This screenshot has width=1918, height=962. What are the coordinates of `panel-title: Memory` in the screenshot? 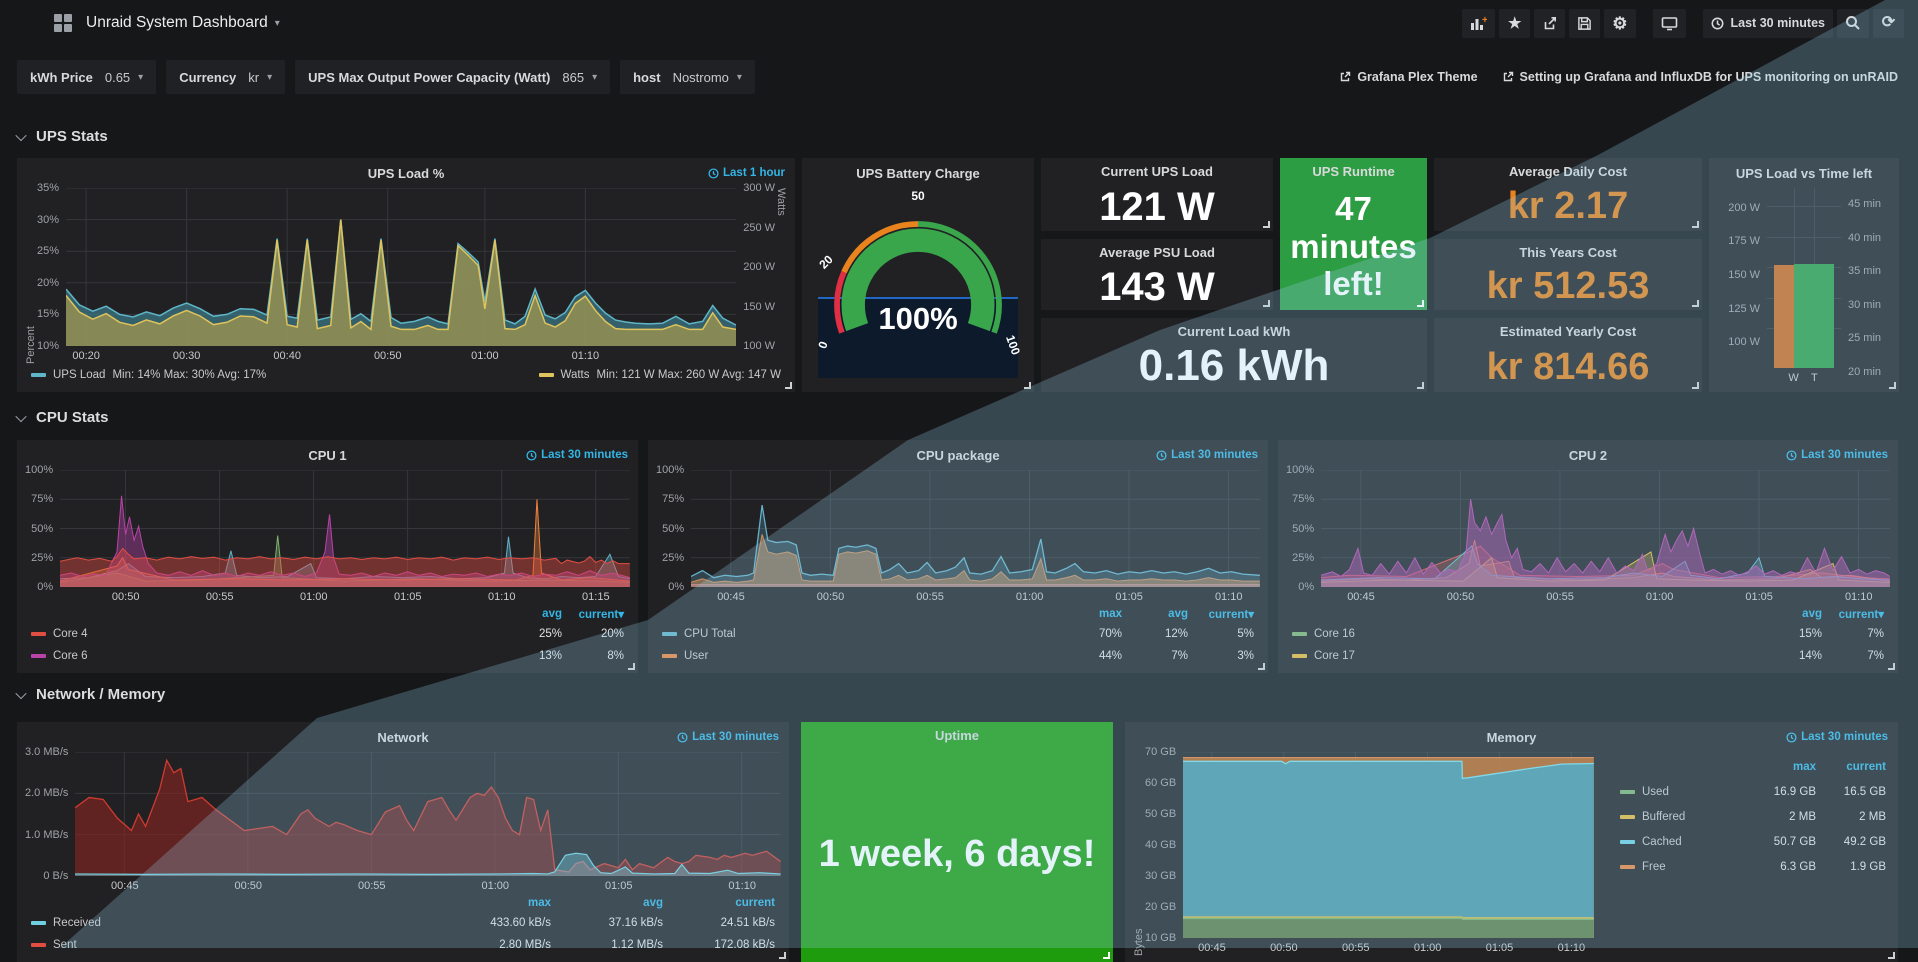 It's located at (1511, 737).